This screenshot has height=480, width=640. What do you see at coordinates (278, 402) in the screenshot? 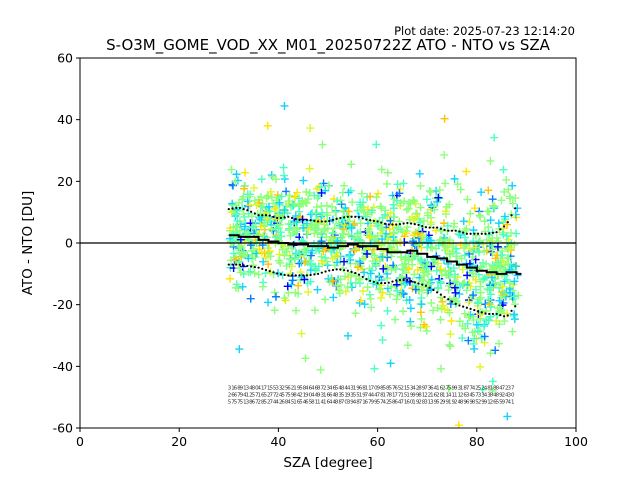
I see `count-label: 42` at bounding box center [278, 402].